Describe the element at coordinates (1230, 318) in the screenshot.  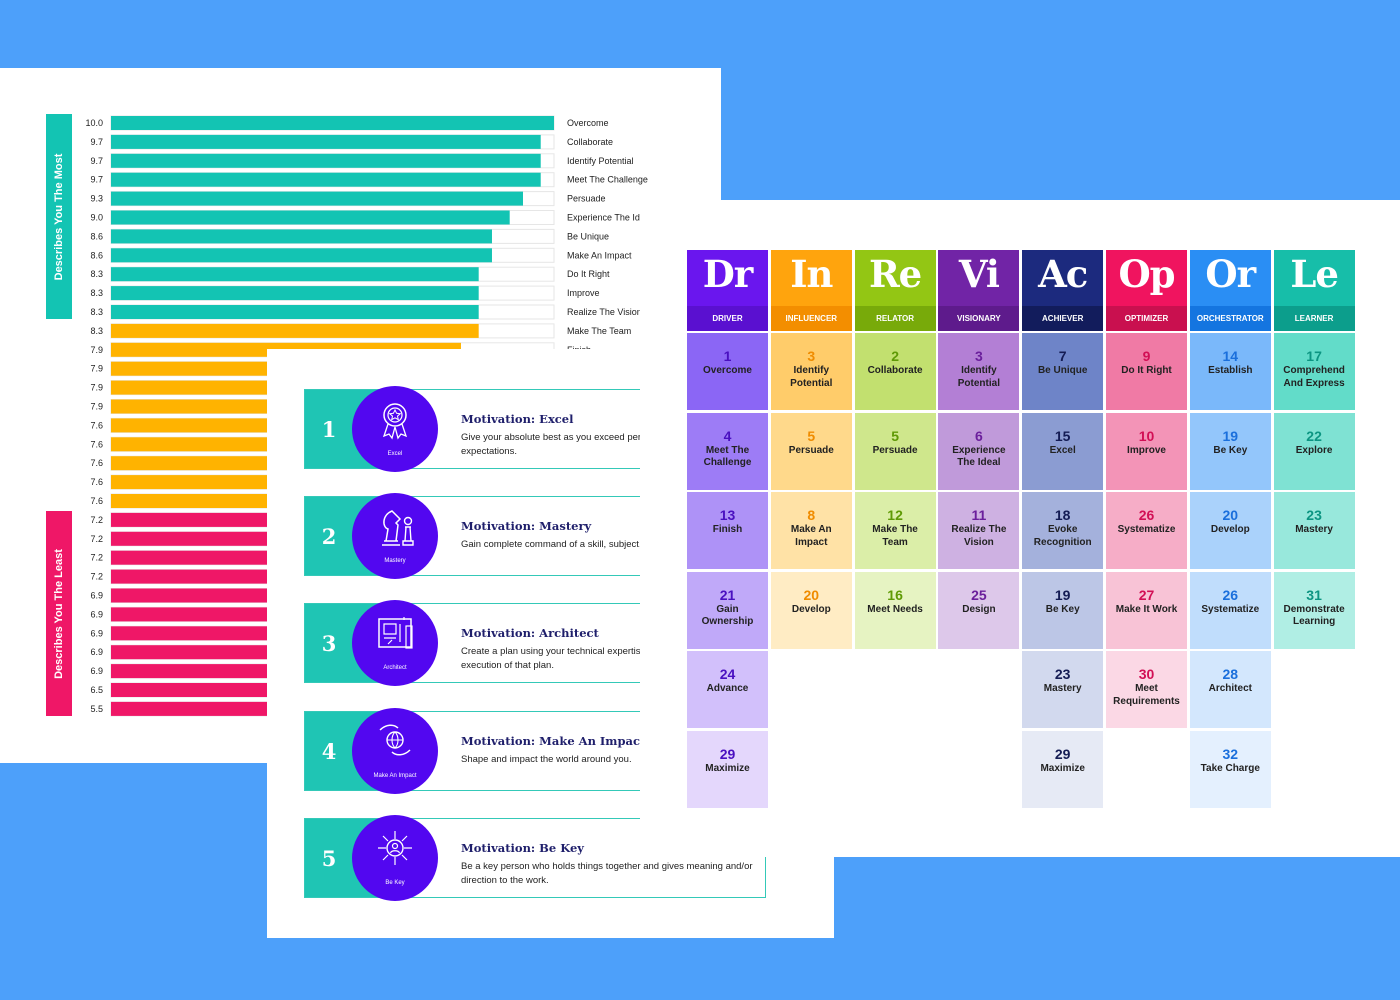
I see `column-name: ORCHESTRATOR` at that location.